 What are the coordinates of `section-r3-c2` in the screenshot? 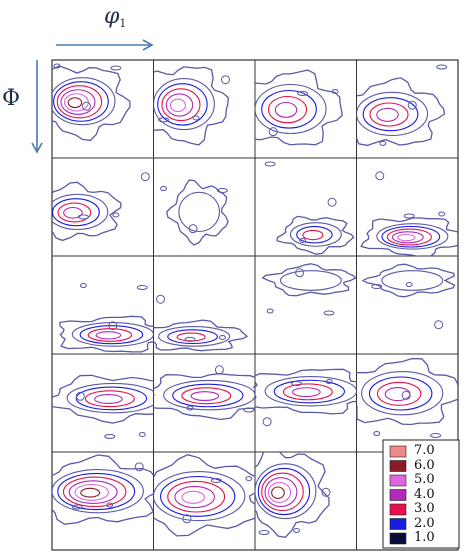 It's located at (201, 323).